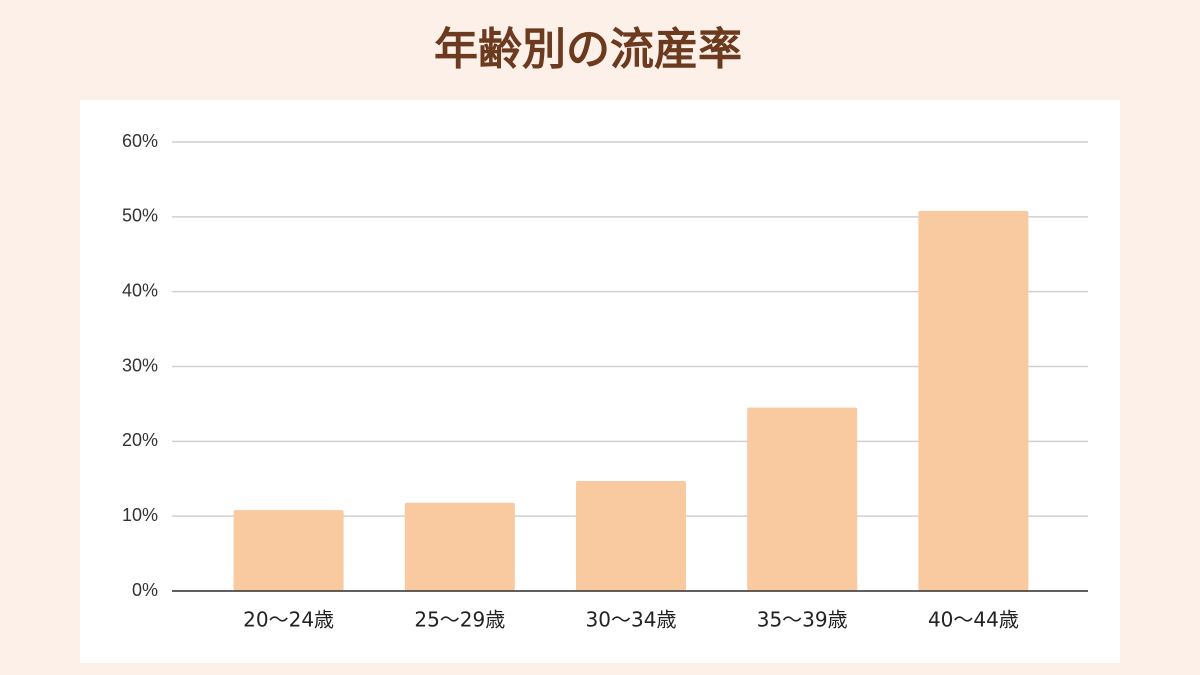 This screenshot has height=675, width=1200. What do you see at coordinates (140, 216) in the screenshot?
I see `y-tick-label: 50%` at bounding box center [140, 216].